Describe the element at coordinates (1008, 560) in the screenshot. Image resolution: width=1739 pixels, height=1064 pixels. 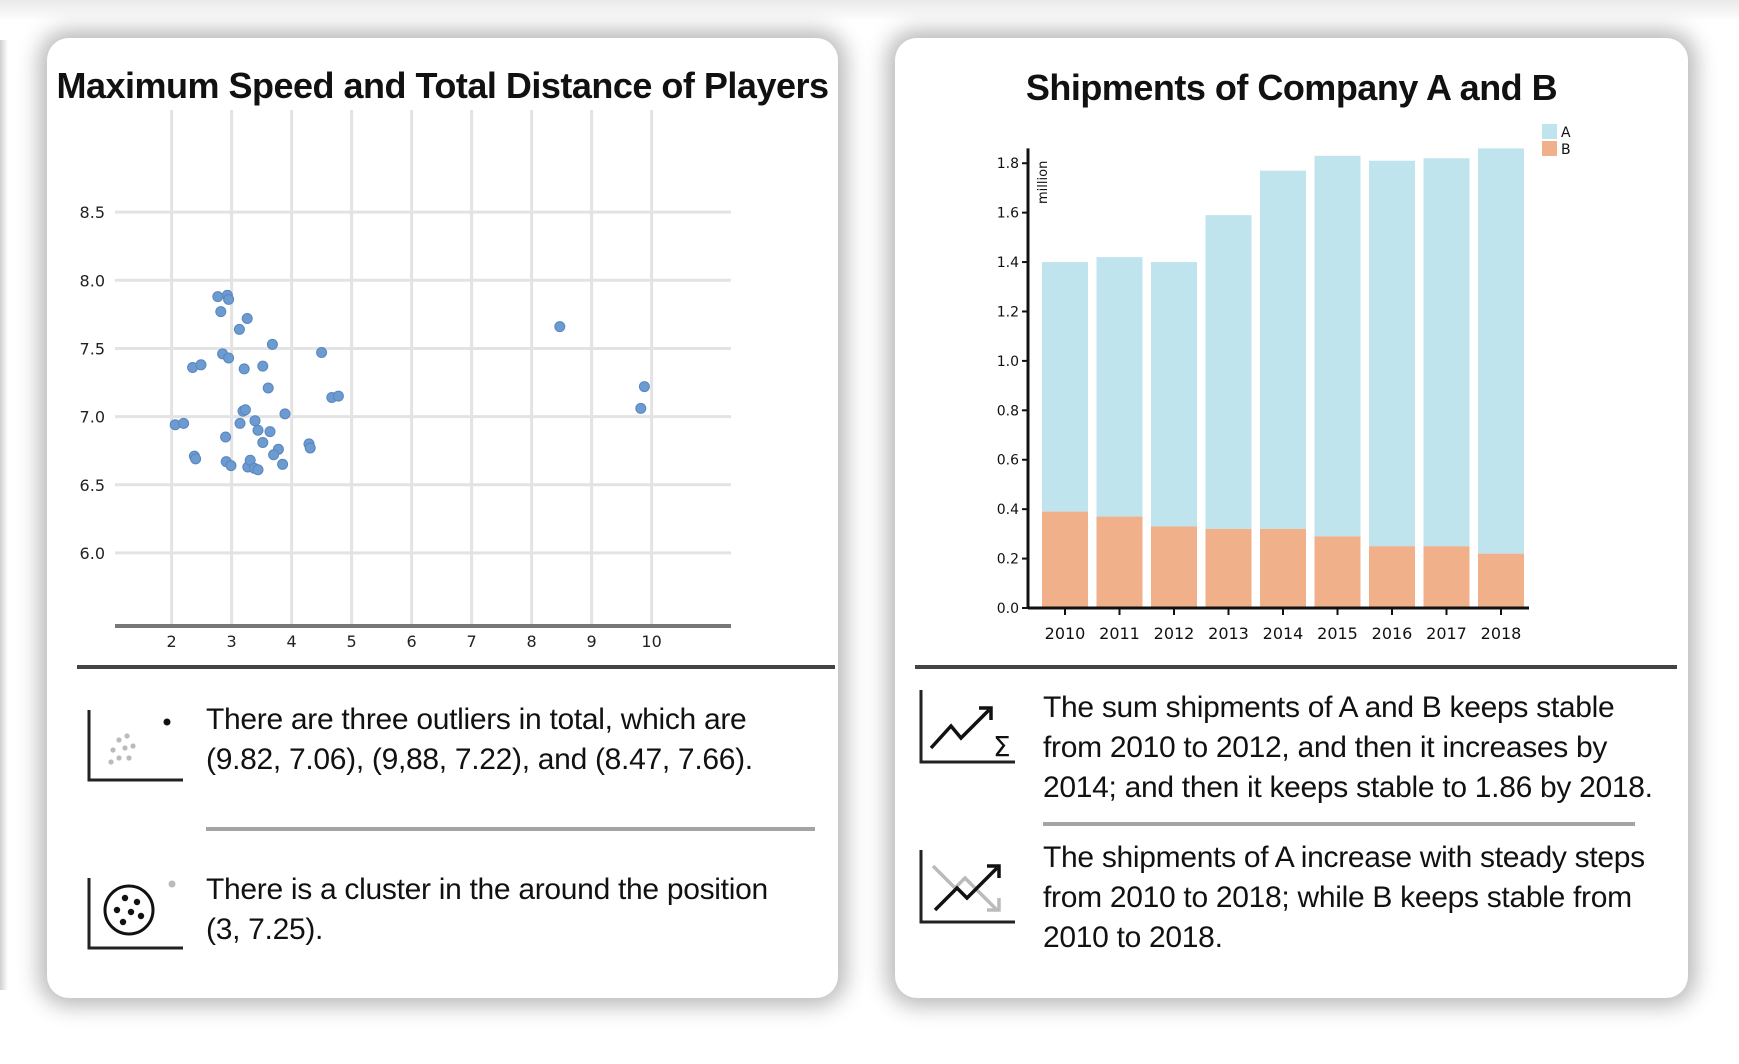
I see `y-tick-label: 0.2` at that location.